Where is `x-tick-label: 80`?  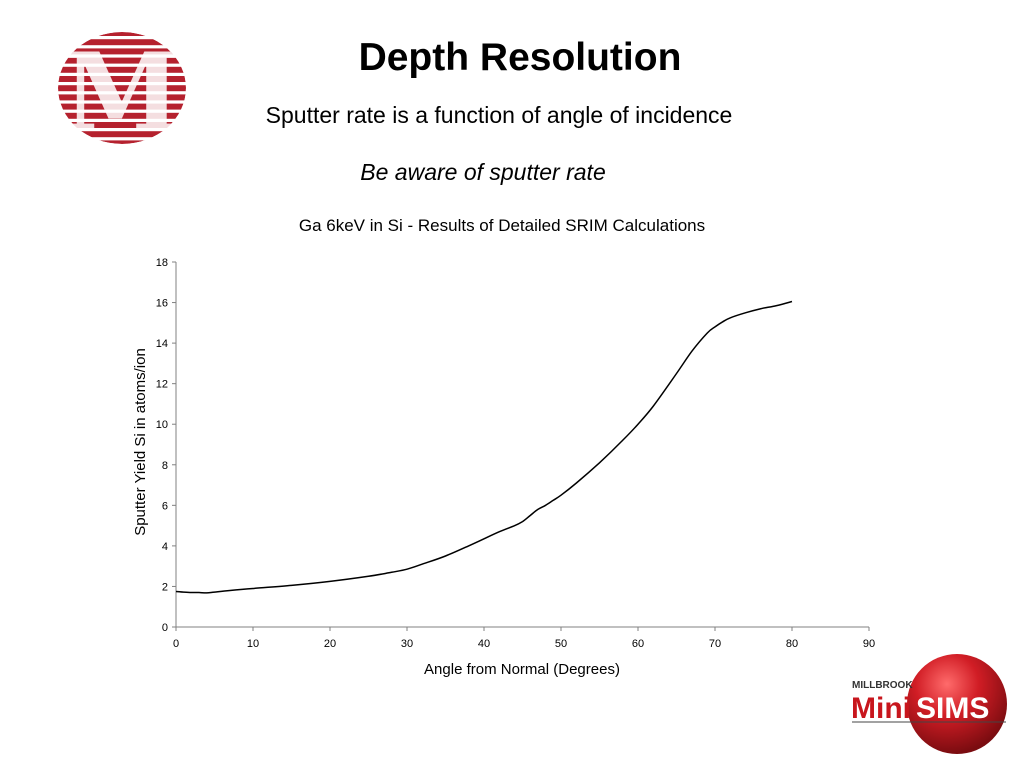
x-tick-label: 80 is located at coordinates (792, 644).